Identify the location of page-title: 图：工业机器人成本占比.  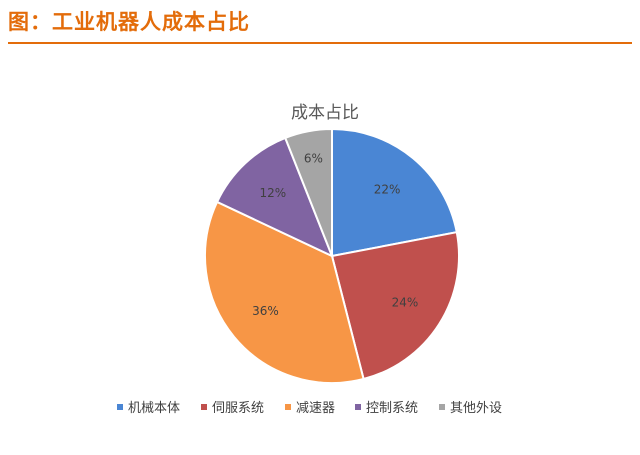
(129, 22).